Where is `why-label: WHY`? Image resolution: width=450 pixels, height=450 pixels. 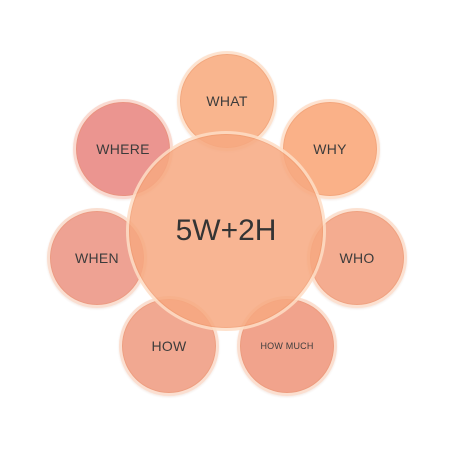 why-label: WHY is located at coordinates (330, 149).